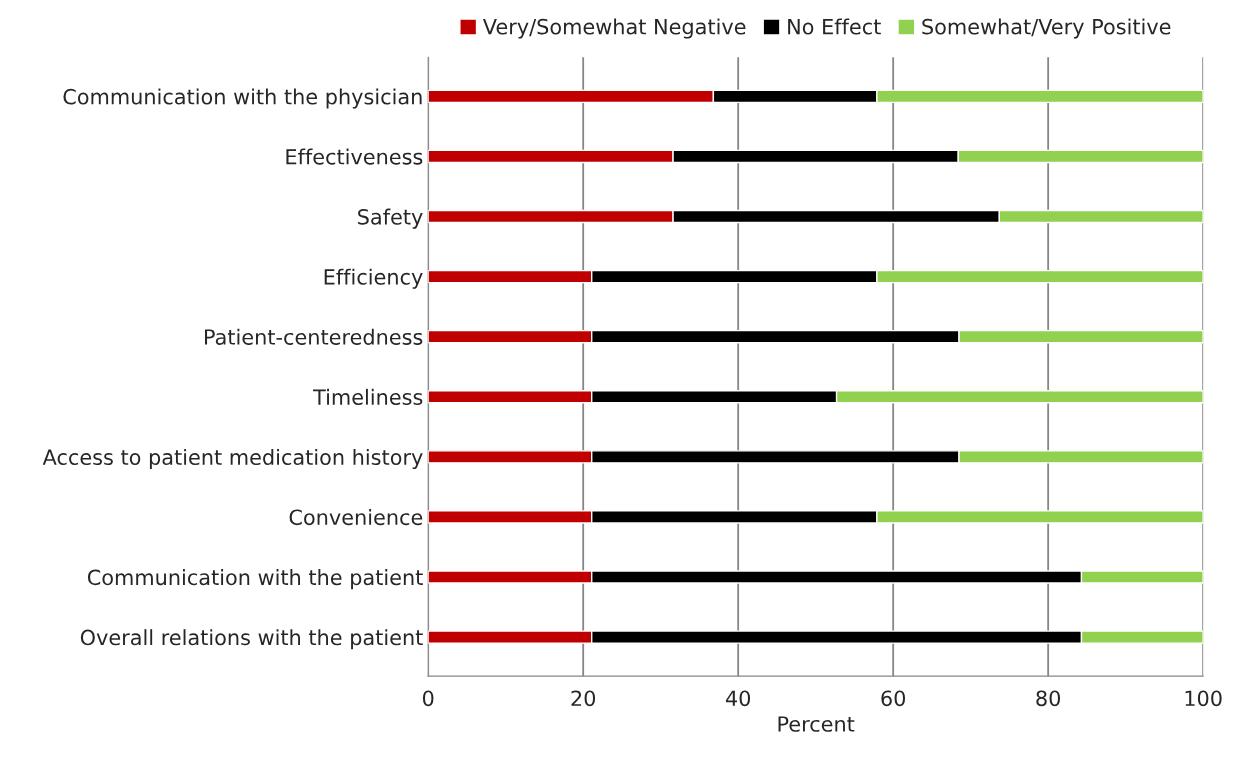  Describe the element at coordinates (255, 579) in the screenshot. I see `y-tick-label: Communication with the patient` at that location.